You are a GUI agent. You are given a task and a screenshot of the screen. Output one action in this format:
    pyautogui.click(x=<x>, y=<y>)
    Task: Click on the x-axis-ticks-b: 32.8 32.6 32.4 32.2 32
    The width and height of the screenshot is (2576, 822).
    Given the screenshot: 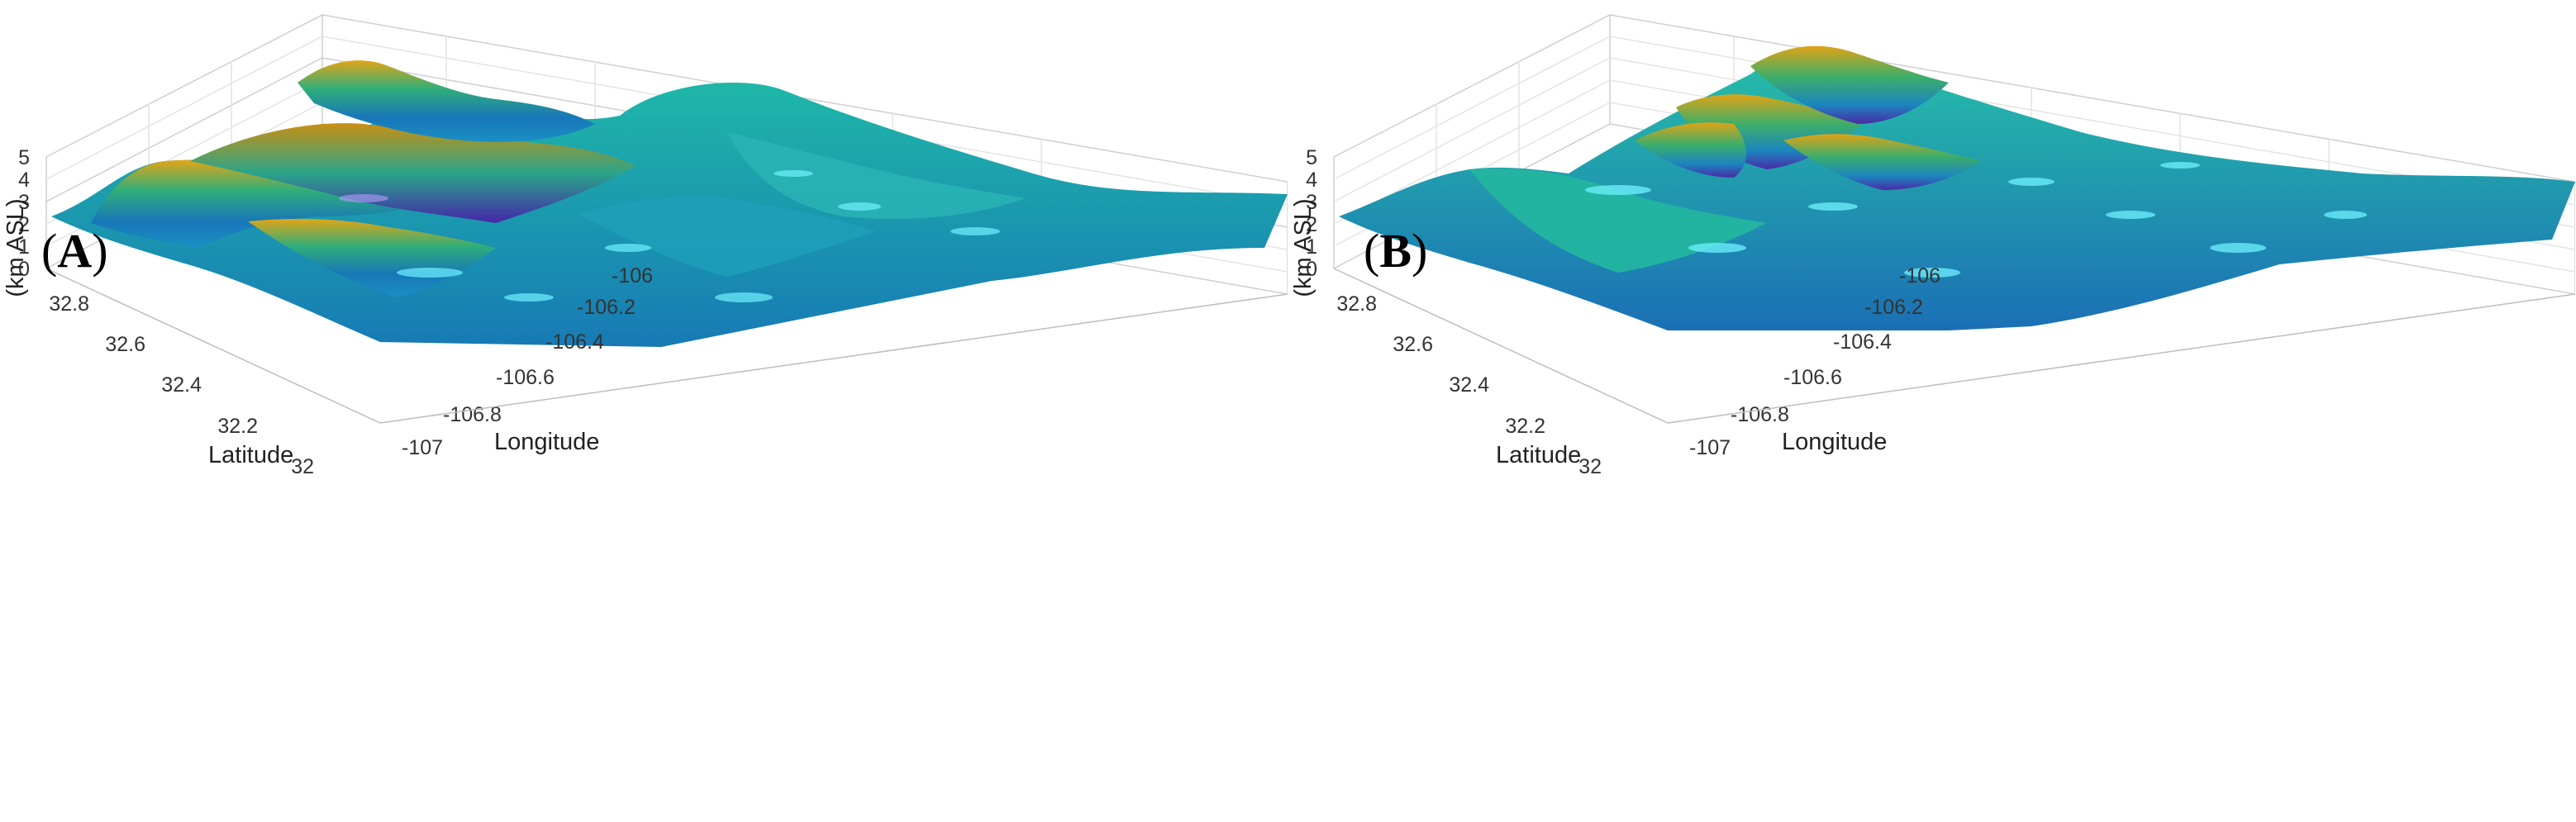 What is the action you would take?
    pyautogui.click(x=1469, y=385)
    